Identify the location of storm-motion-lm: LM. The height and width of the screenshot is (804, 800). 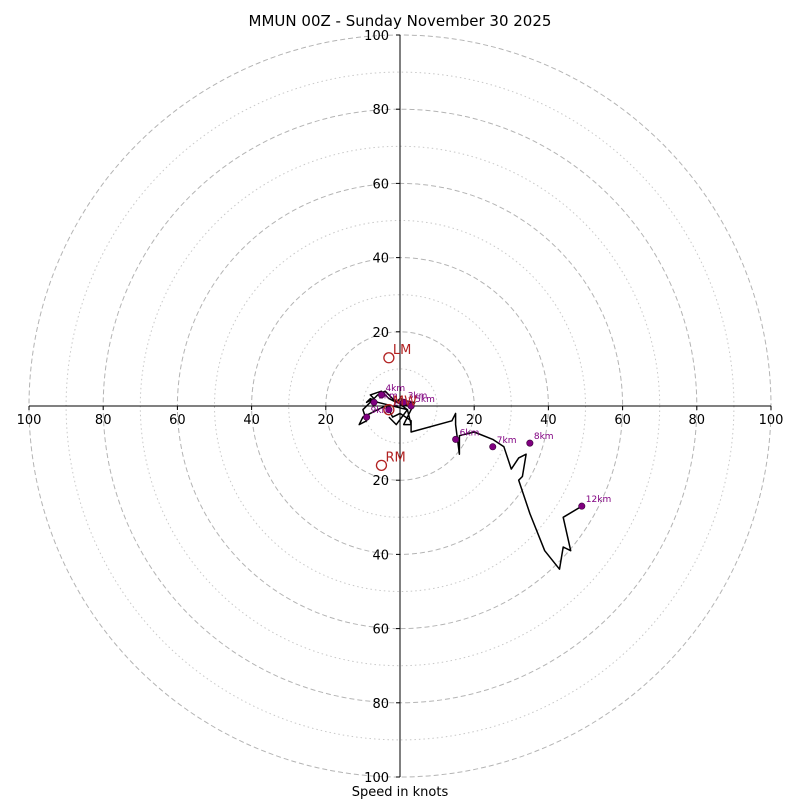
(397, 353).